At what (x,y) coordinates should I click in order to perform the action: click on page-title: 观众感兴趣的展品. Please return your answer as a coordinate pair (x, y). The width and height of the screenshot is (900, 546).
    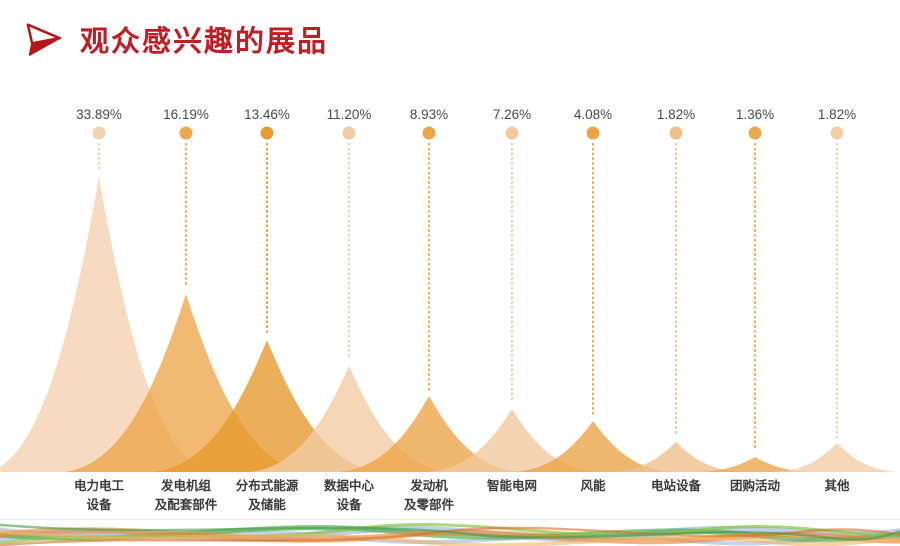
    Looking at the image, I should click on (204, 42).